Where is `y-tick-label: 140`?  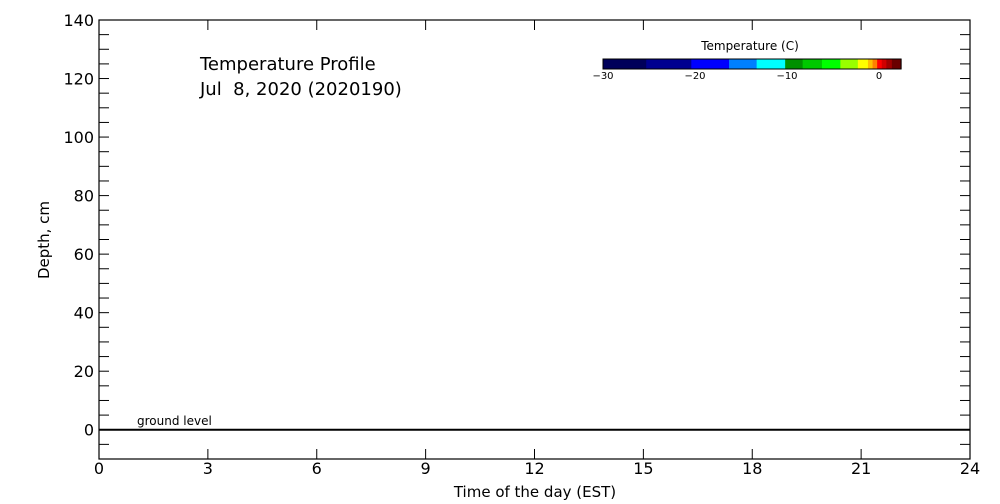 y-tick-label: 140 is located at coordinates (78, 20).